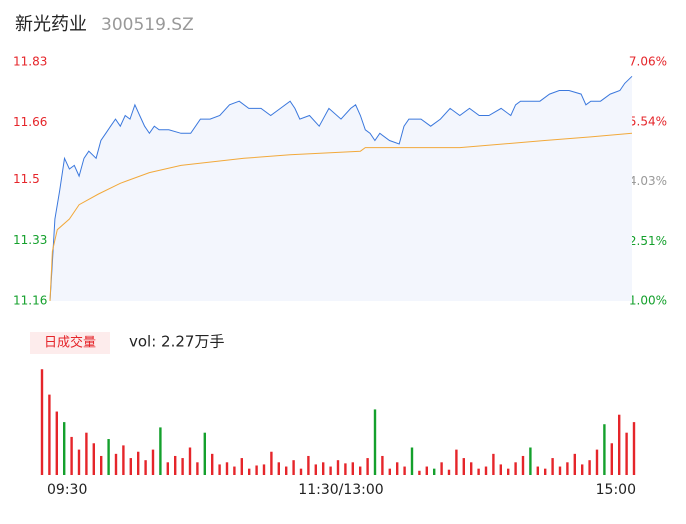  Describe the element at coordinates (616, 490) in the screenshot. I see `x-tick-label: 15:00` at that location.